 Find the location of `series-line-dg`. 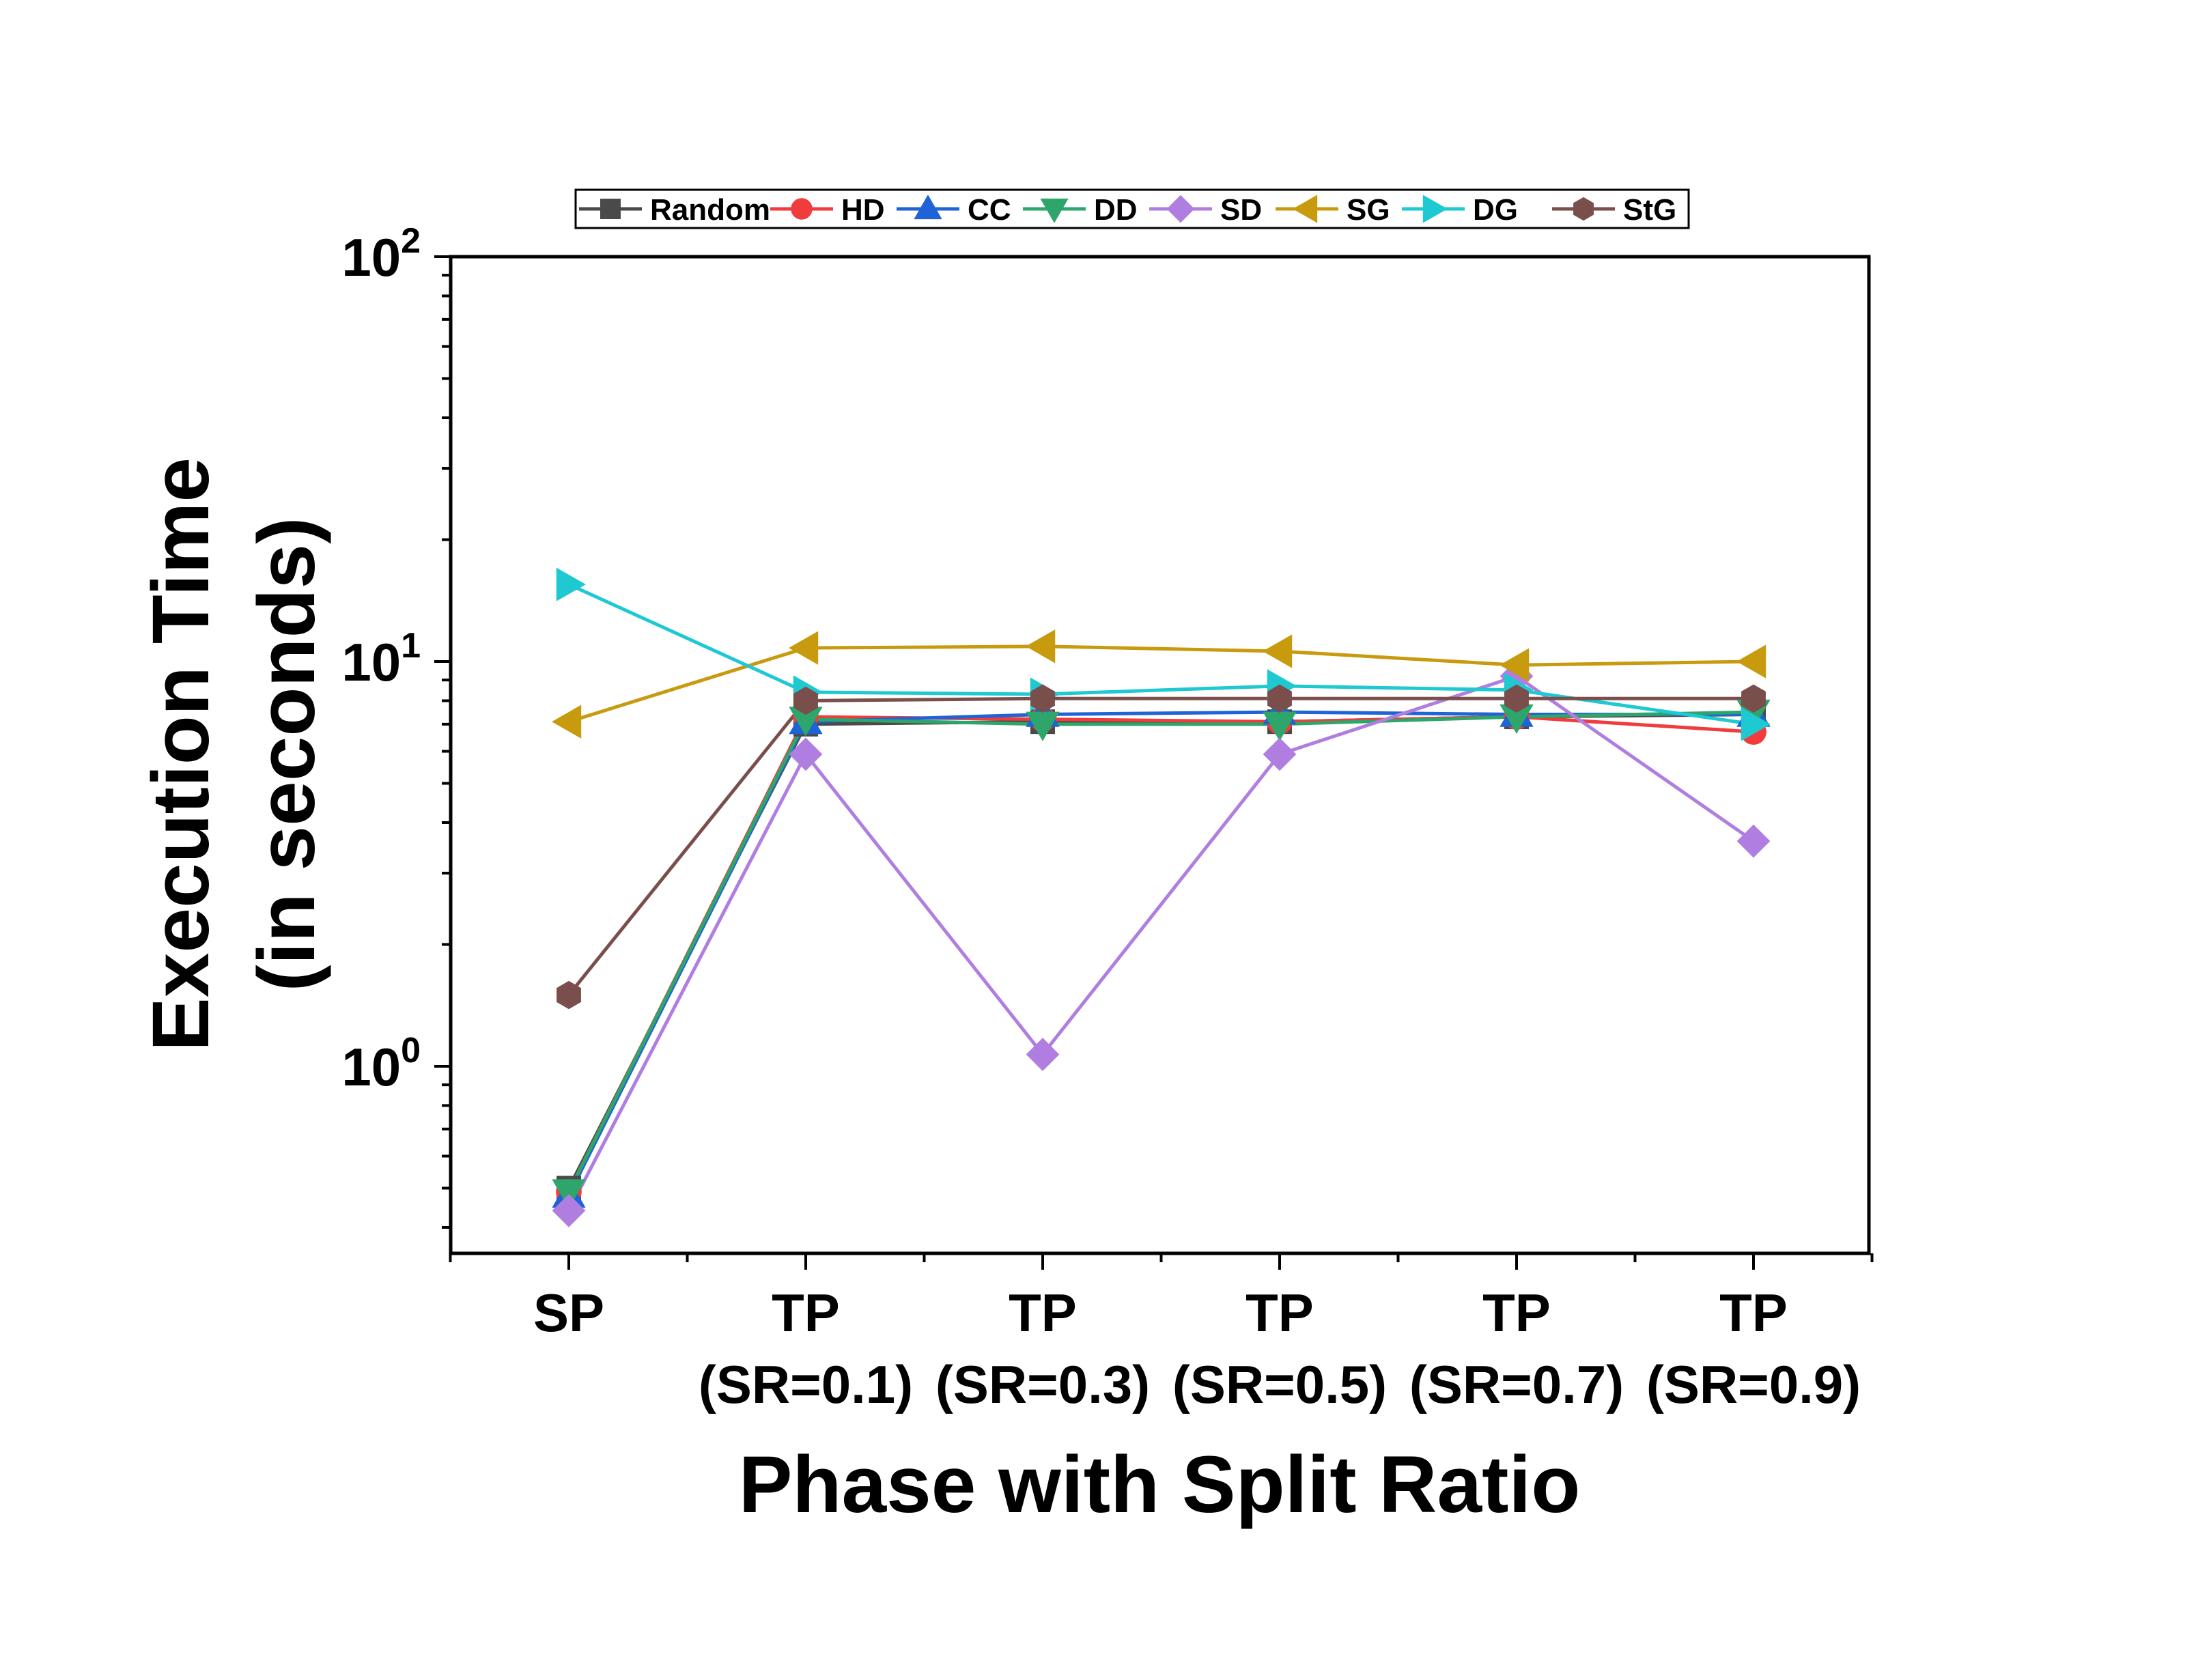

series-line-dg is located at coordinates (1161, 654).